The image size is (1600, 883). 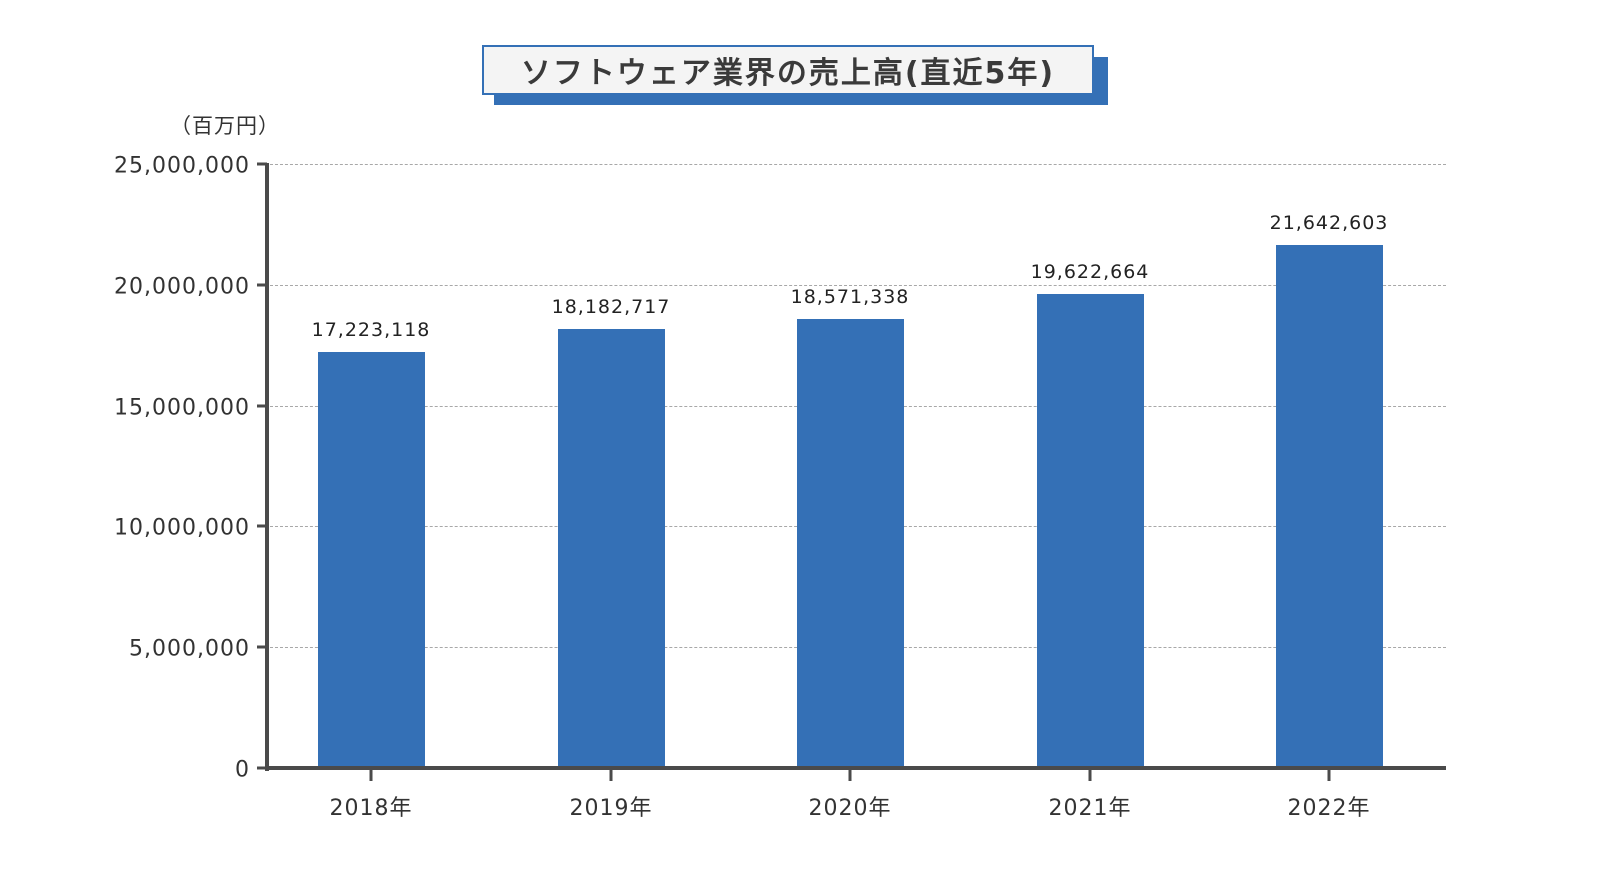 What do you see at coordinates (182, 166) in the screenshot?
I see `y-tick-label: 25,000,000` at bounding box center [182, 166].